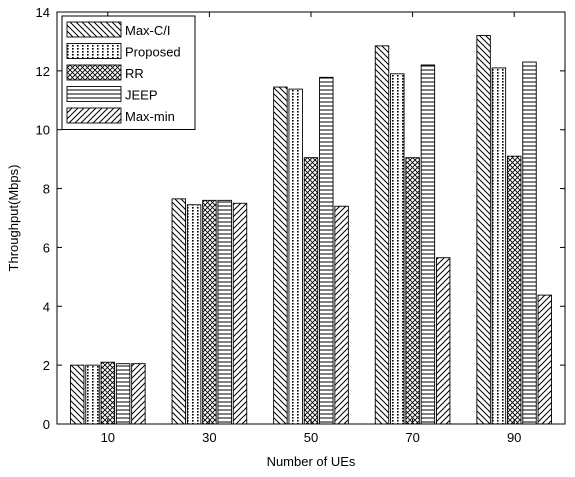 The width and height of the screenshot is (575, 477). Describe the element at coordinates (43, 71) in the screenshot. I see `y-tick-label: 12` at that location.